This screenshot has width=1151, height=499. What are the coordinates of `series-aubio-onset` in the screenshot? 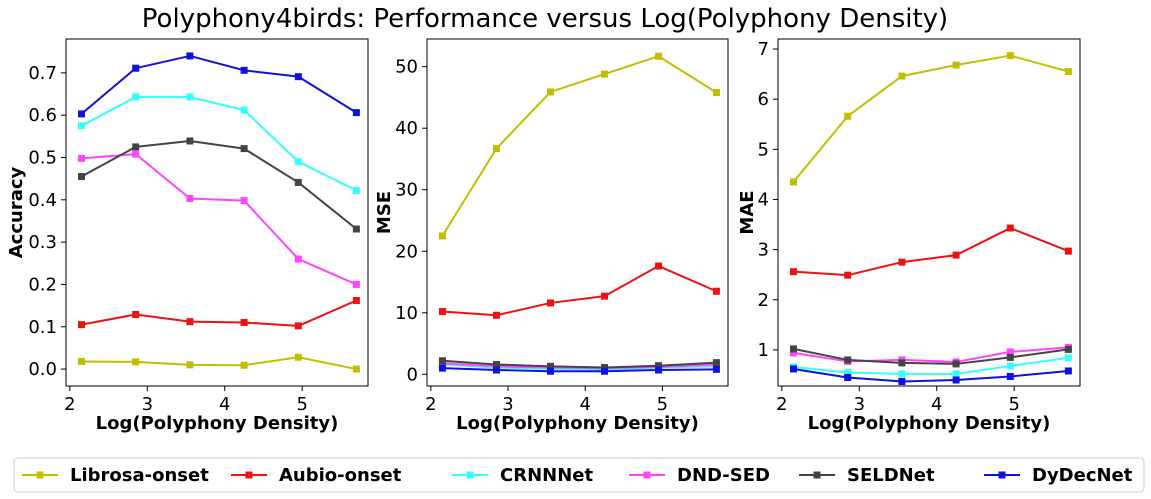 It's located at (930, 251).